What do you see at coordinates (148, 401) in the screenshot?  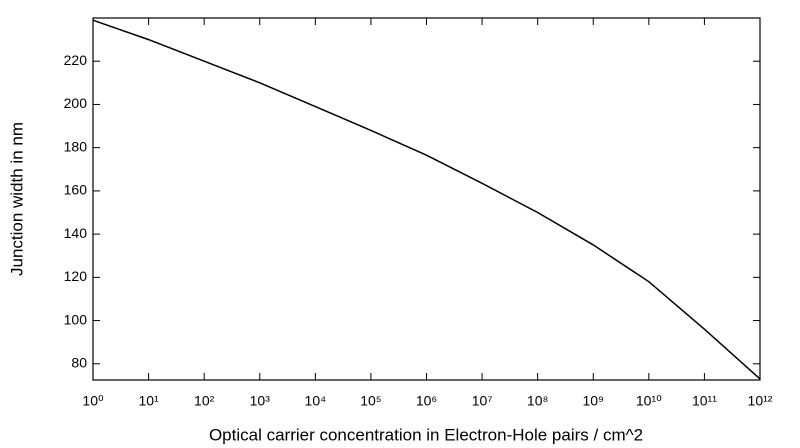 I see `x-tick-label: 10¹` at bounding box center [148, 401].